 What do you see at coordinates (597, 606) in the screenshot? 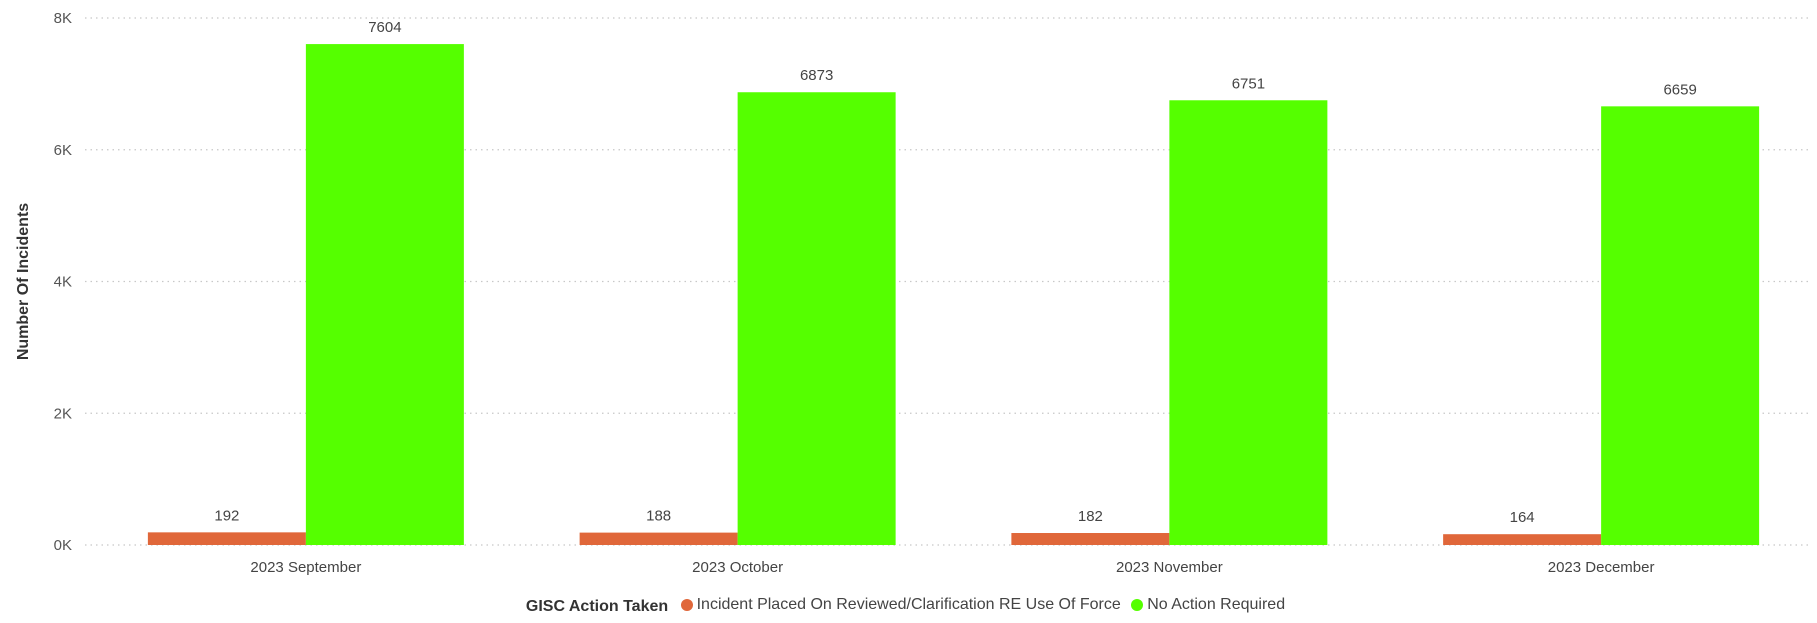
I see `legend-title: GISC Action Taken` at bounding box center [597, 606].